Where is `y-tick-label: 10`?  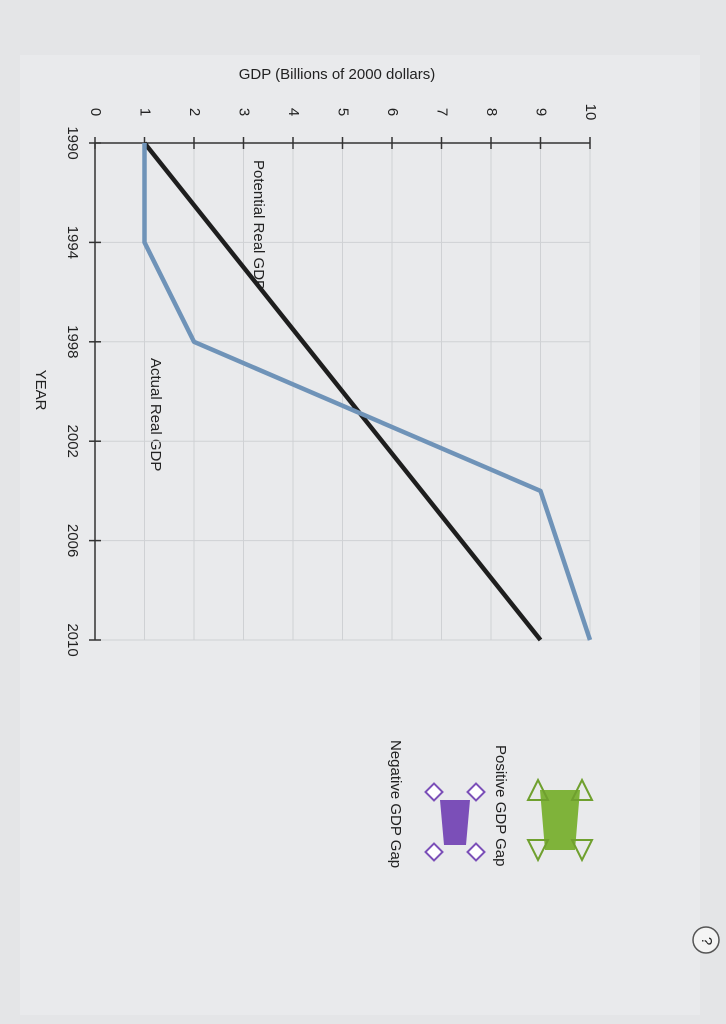 y-tick-label: 10 is located at coordinates (590, 112).